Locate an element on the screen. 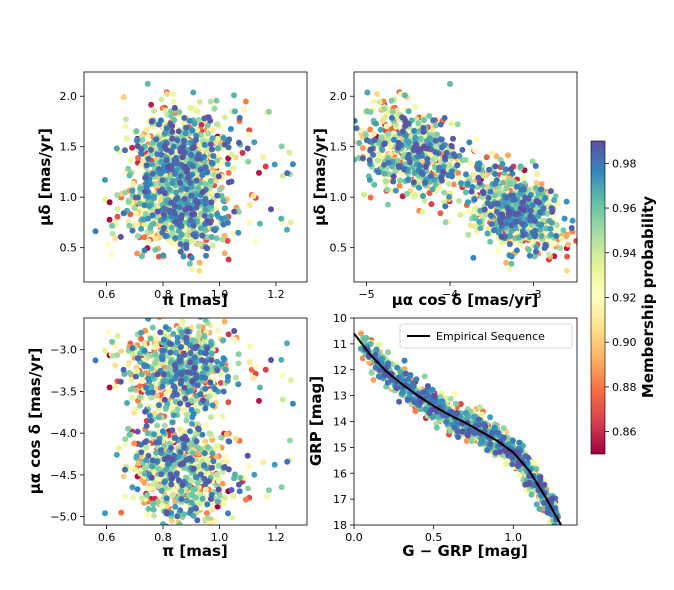 The width and height of the screenshot is (674, 590). ticks-p2: −5 −4 −30.51.01.52.0 is located at coordinates (436, 195).